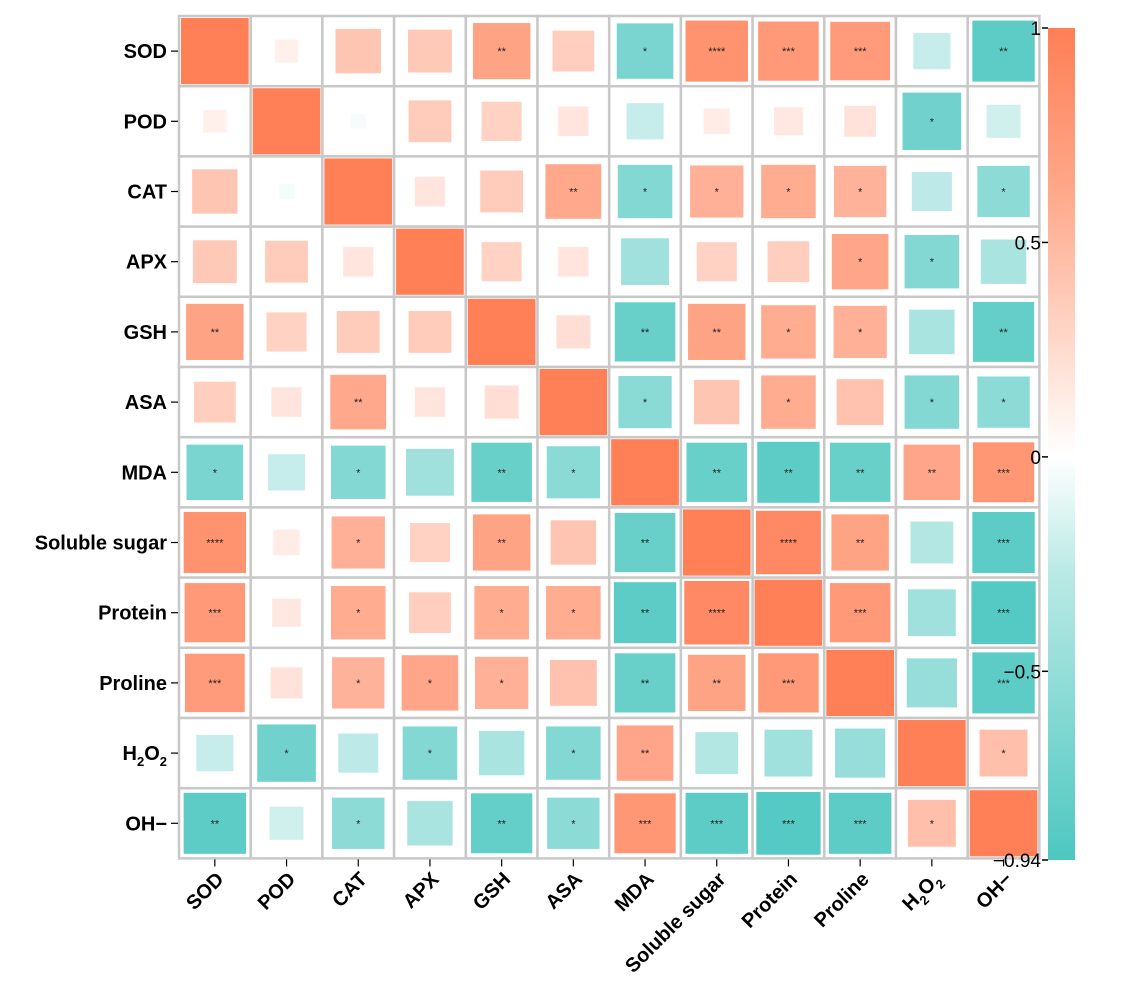 The height and width of the screenshot is (996, 1136). What do you see at coordinates (286, 542) in the screenshot?
I see `cell-soluble-sugar-pod` at bounding box center [286, 542].